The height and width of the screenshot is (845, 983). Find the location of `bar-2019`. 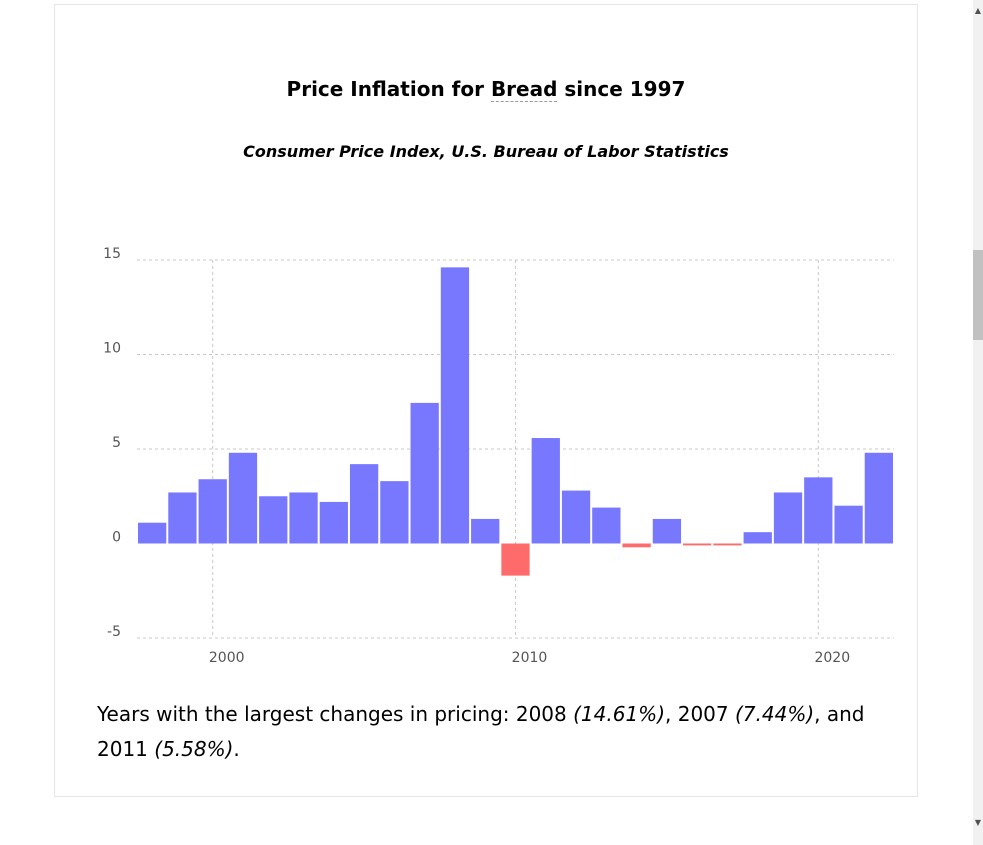

bar-2019 is located at coordinates (788, 518).